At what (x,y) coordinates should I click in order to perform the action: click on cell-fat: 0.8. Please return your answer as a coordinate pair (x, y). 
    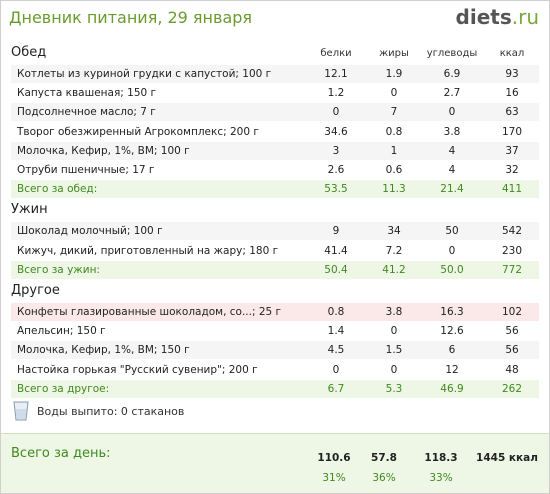
    Looking at the image, I should click on (394, 131).